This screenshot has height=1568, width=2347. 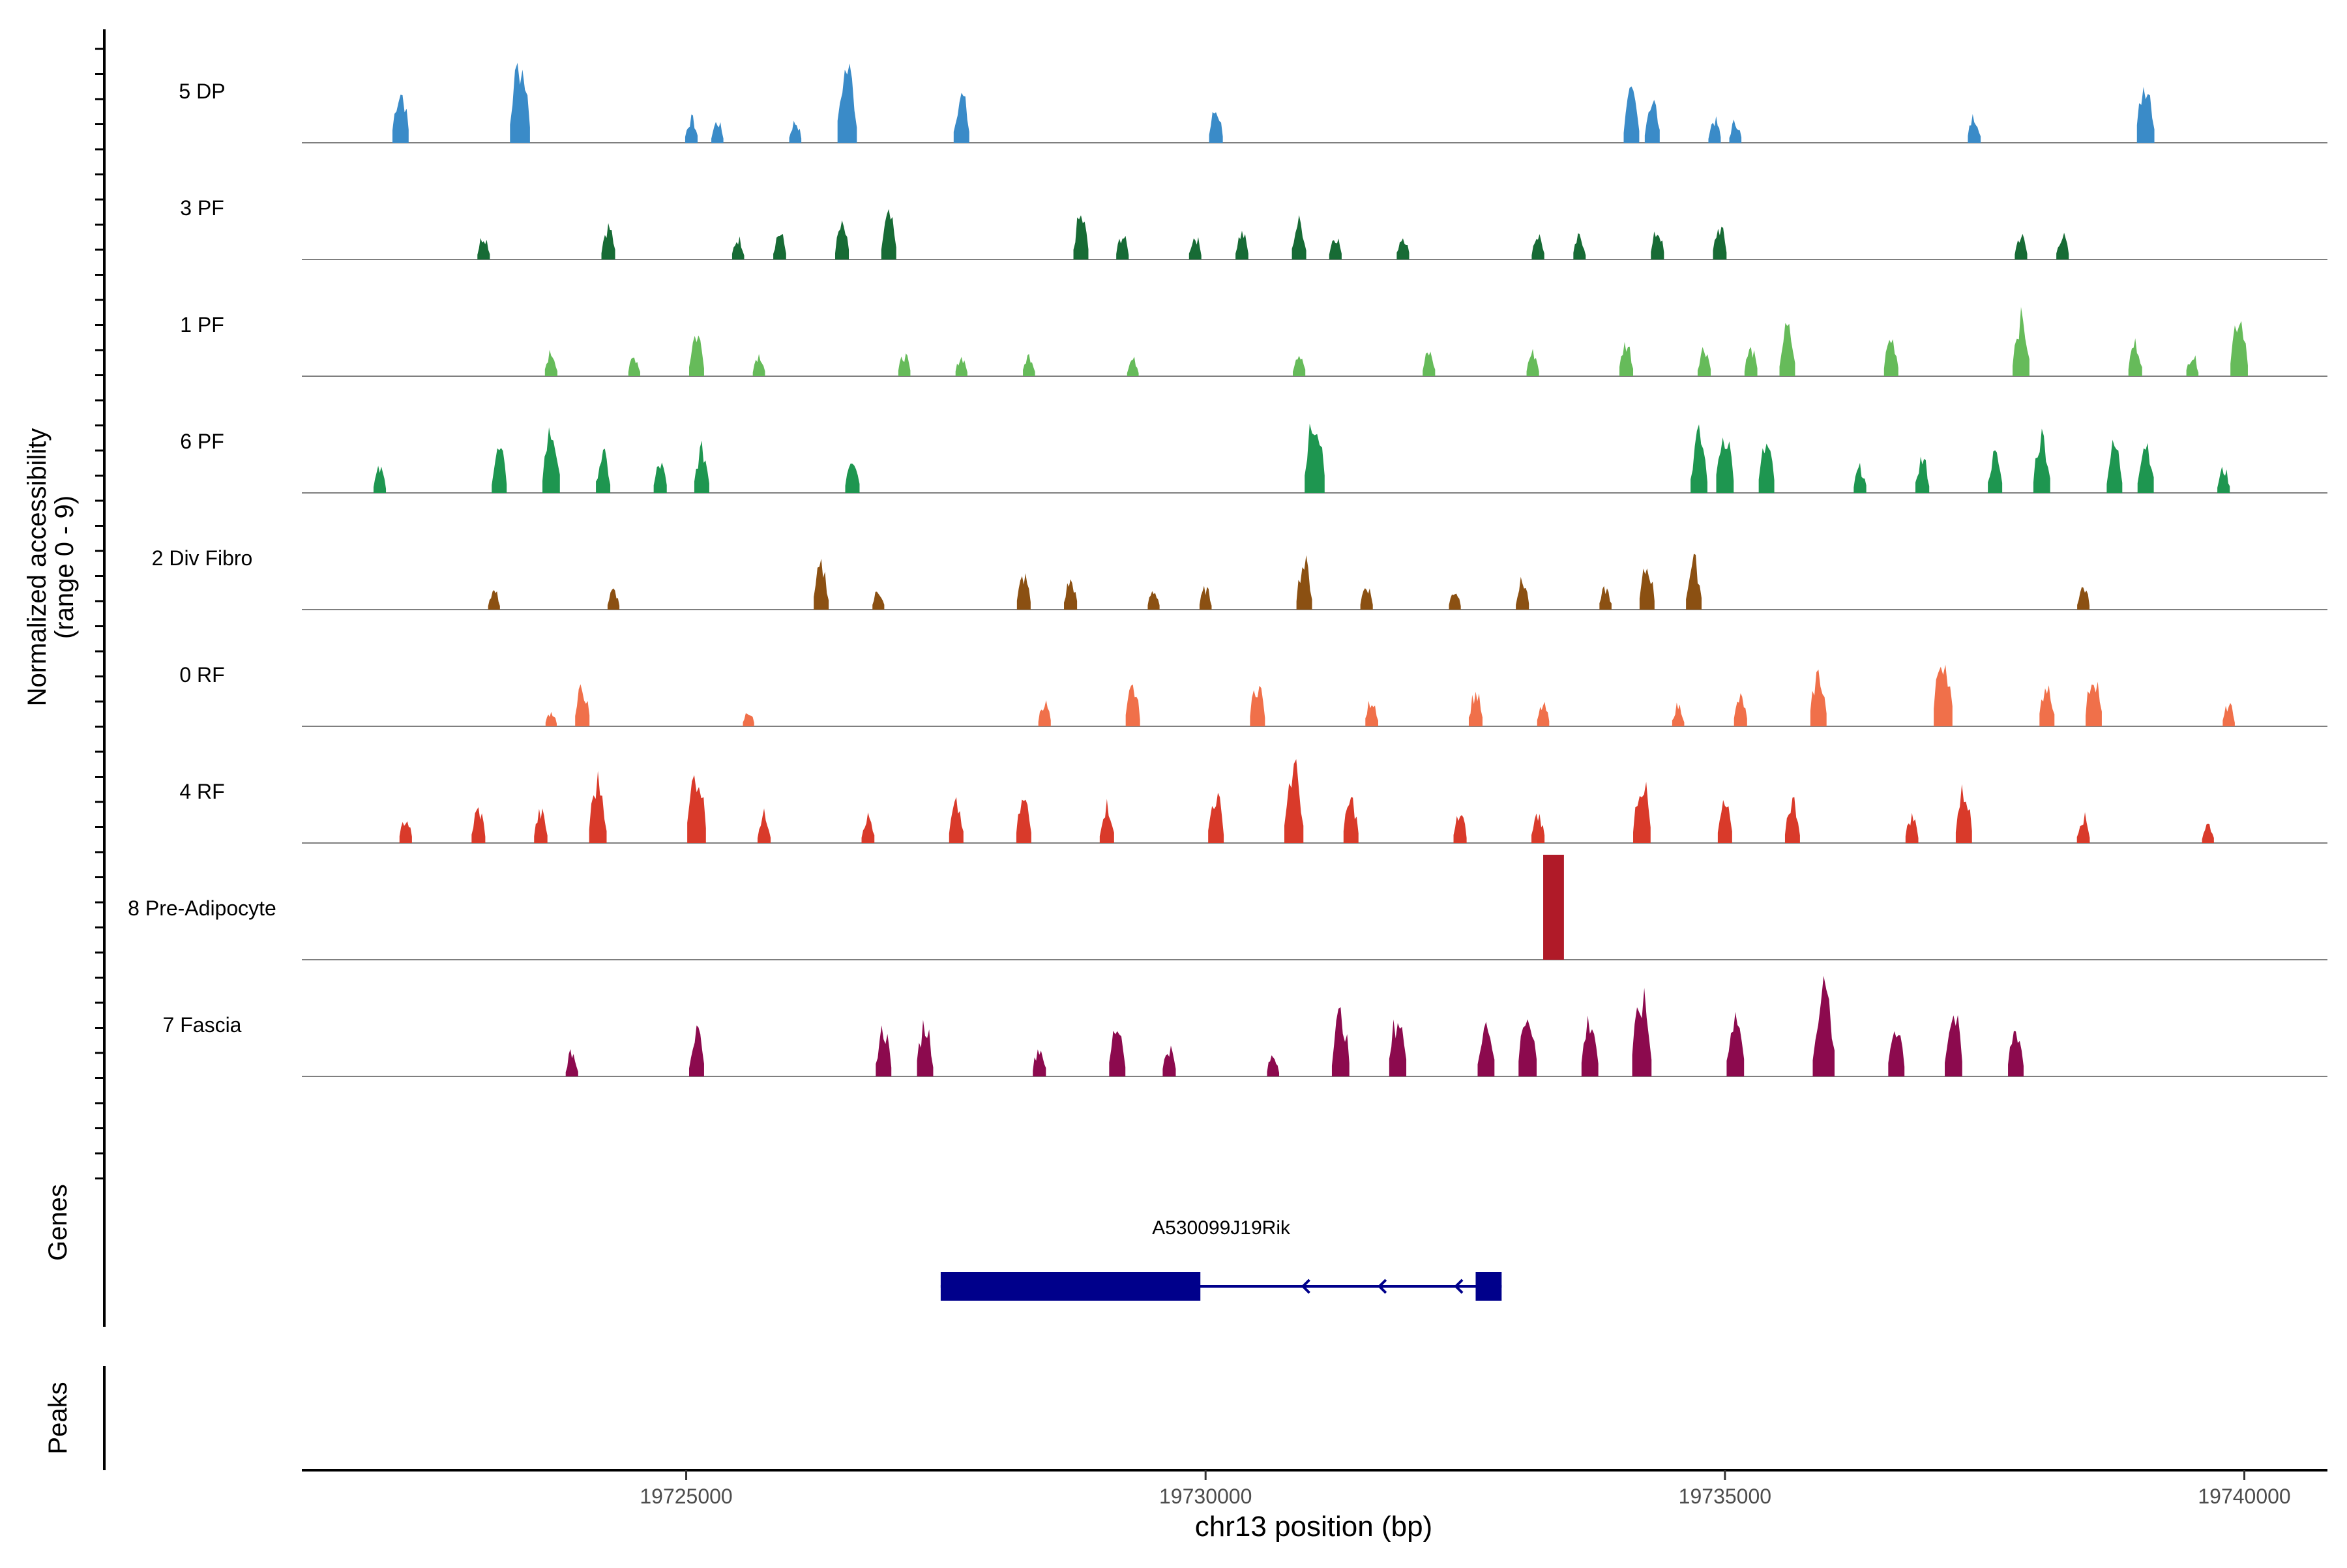 I want to click on y-axis-label: Normalized accessibility, so click(x=37, y=567).